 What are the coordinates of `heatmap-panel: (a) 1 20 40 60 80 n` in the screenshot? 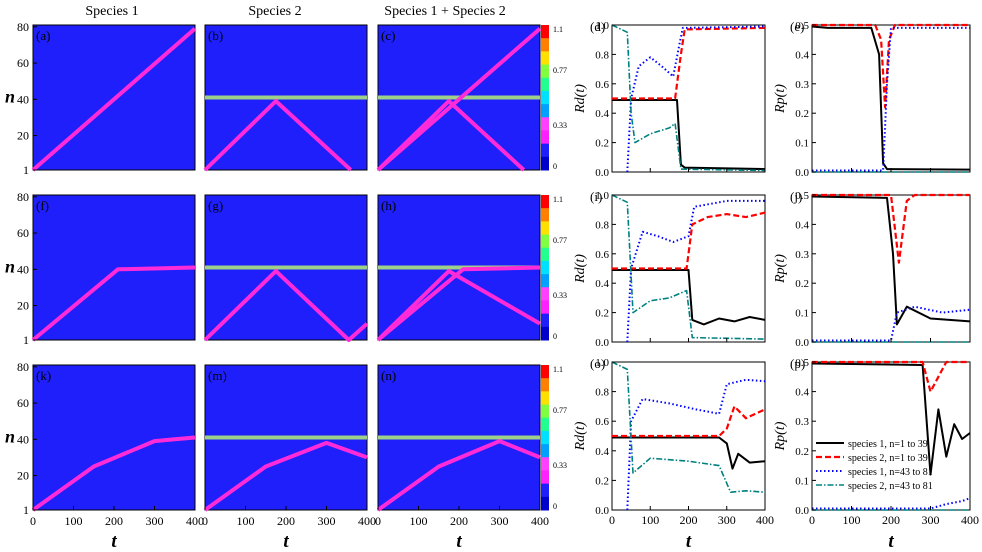 It's located at (101, 98).